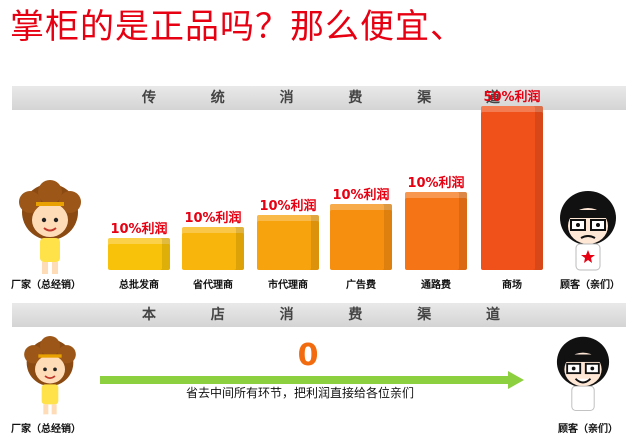  I want to click on band-char: 传, so click(149, 98).